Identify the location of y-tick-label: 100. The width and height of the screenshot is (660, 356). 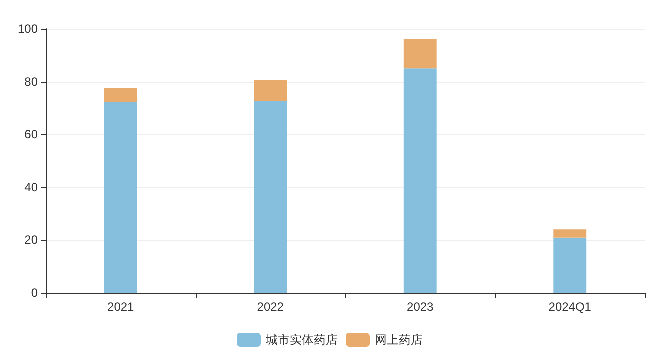
(28, 29).